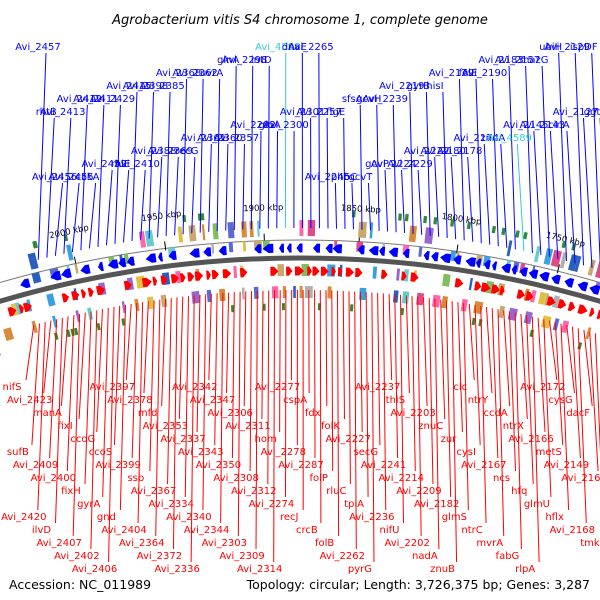 The height and width of the screenshot is (600, 600). I want to click on minus-gene-label: Avi_2337, so click(182, 439).